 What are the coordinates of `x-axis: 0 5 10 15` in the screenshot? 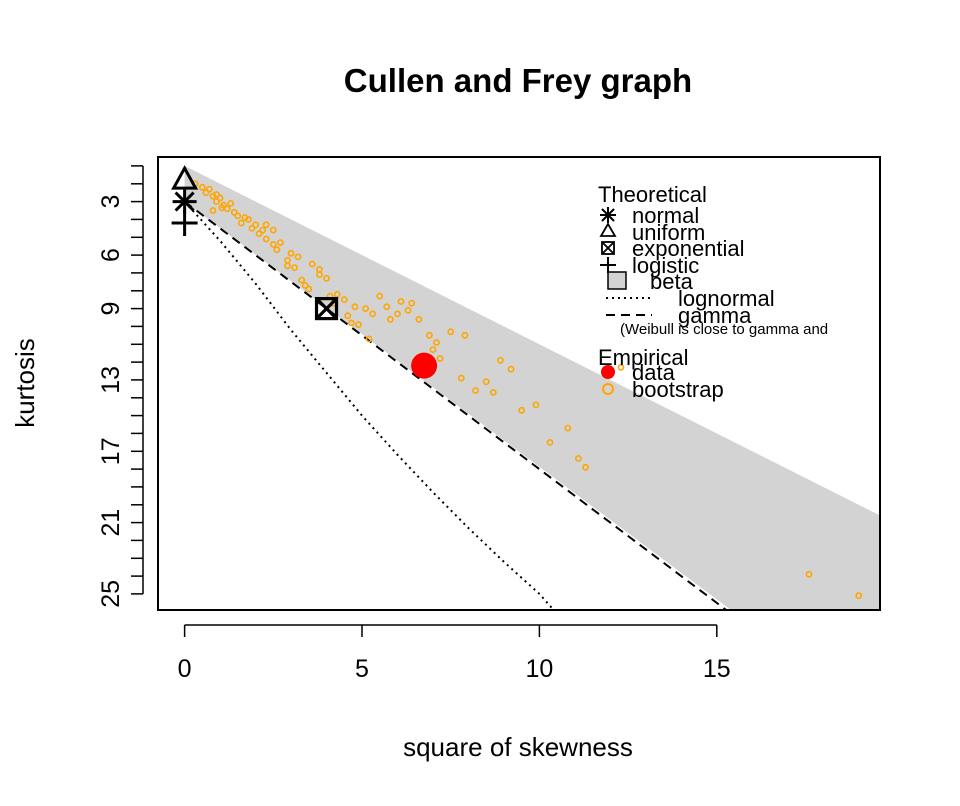 It's located at (454, 653).